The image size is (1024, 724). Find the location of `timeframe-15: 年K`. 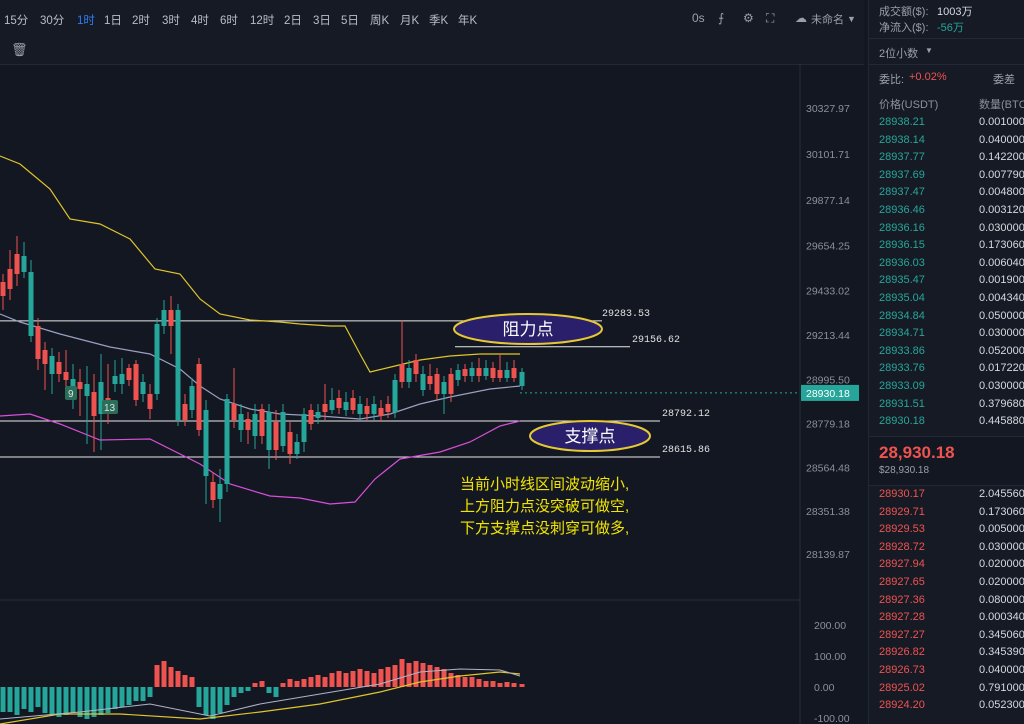

timeframe-15: 年K is located at coordinates (468, 21).